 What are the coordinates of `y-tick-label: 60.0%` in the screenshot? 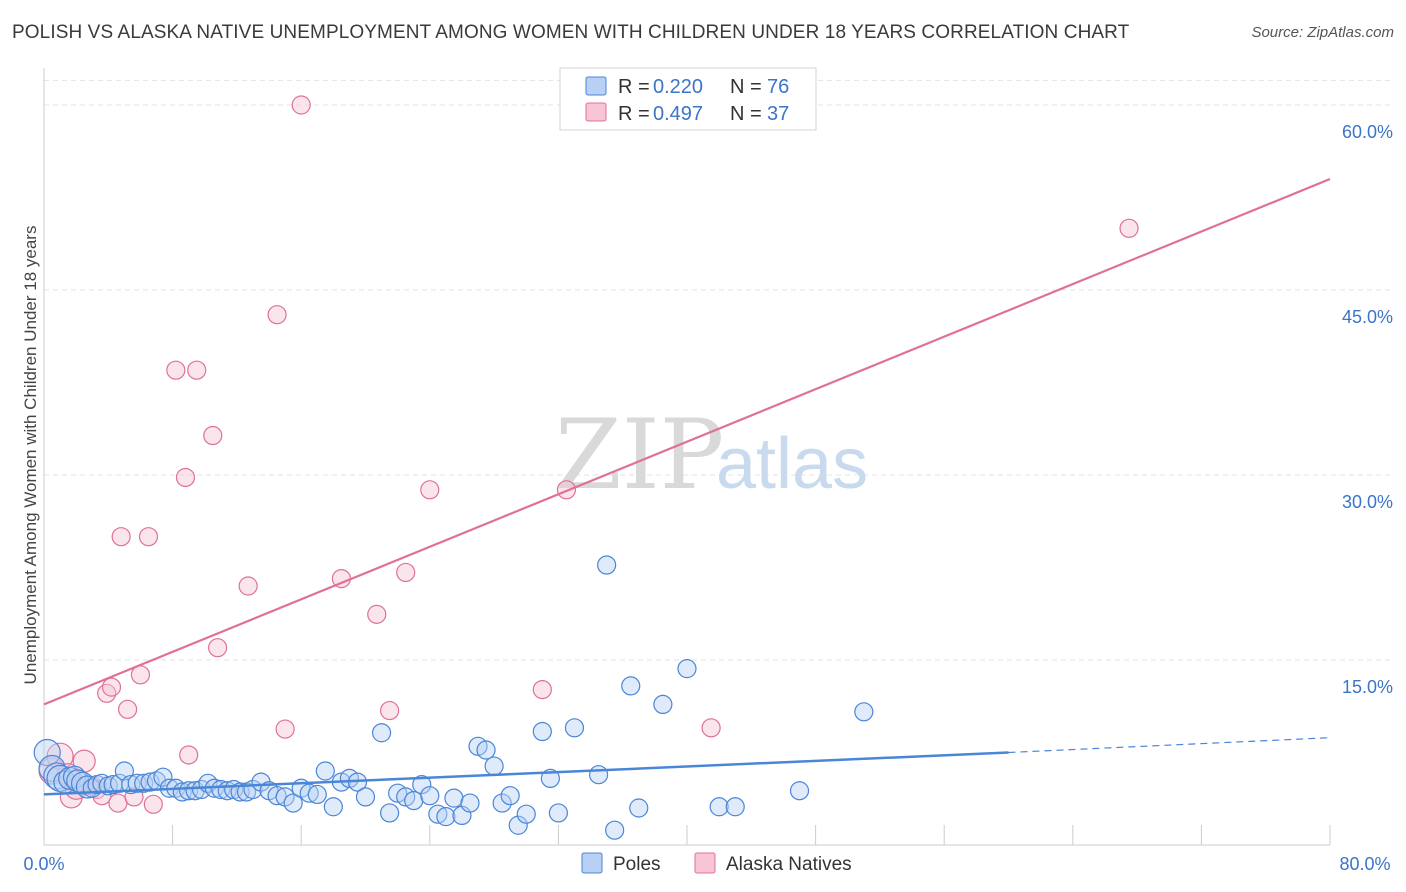 It's located at (1367, 132).